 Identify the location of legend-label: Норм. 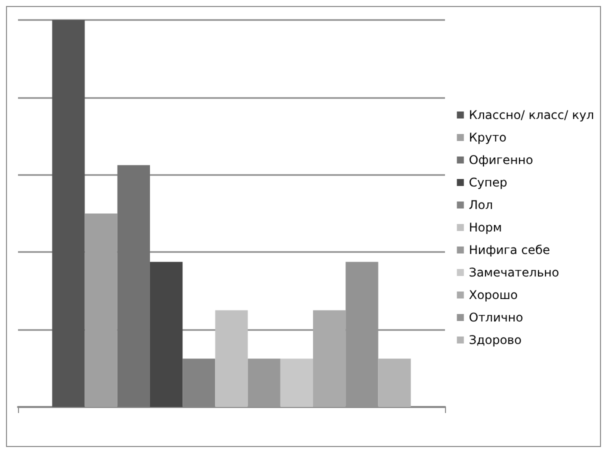
(485, 227).